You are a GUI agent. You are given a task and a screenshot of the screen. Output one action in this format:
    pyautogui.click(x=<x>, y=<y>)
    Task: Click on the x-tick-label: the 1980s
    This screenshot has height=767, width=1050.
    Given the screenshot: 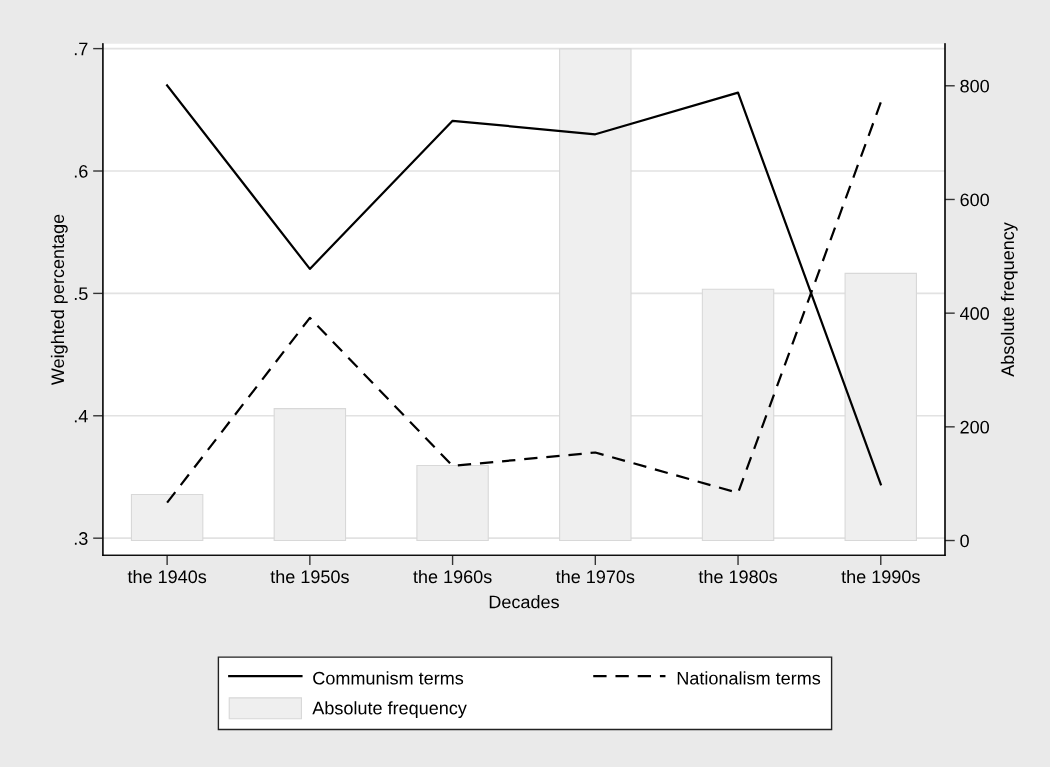 What is the action you would take?
    pyautogui.click(x=738, y=576)
    